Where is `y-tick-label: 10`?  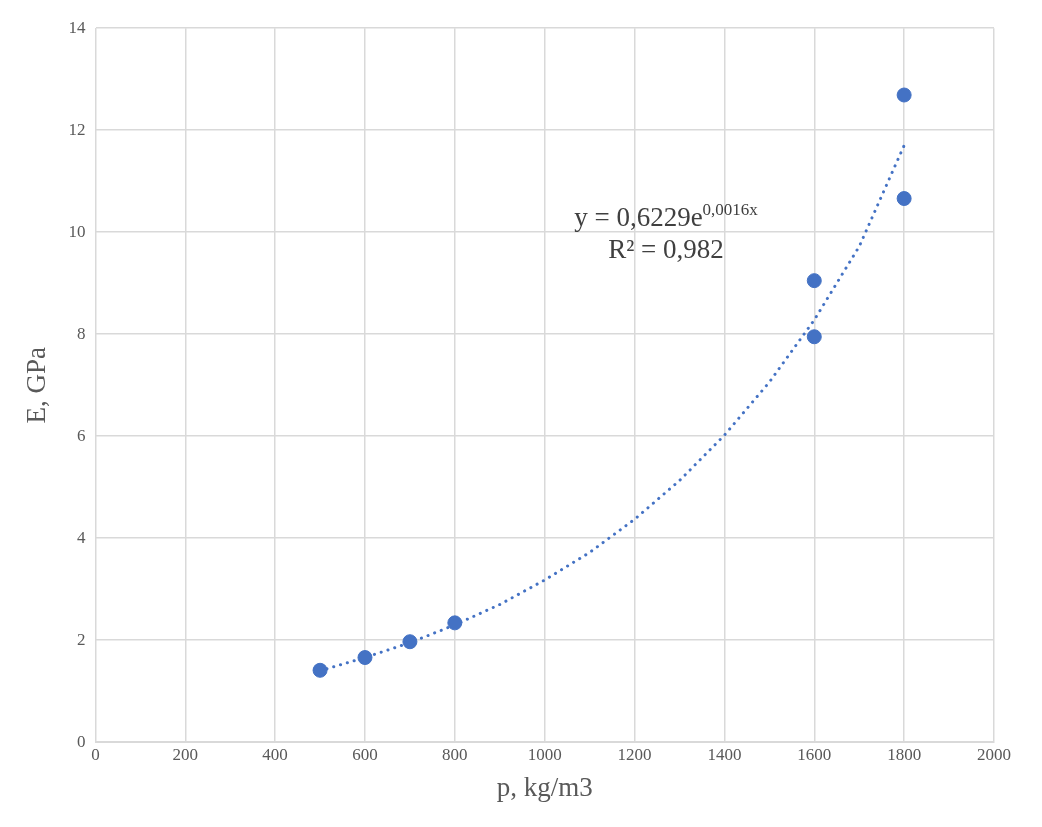 y-tick-label: 10 is located at coordinates (77, 231).